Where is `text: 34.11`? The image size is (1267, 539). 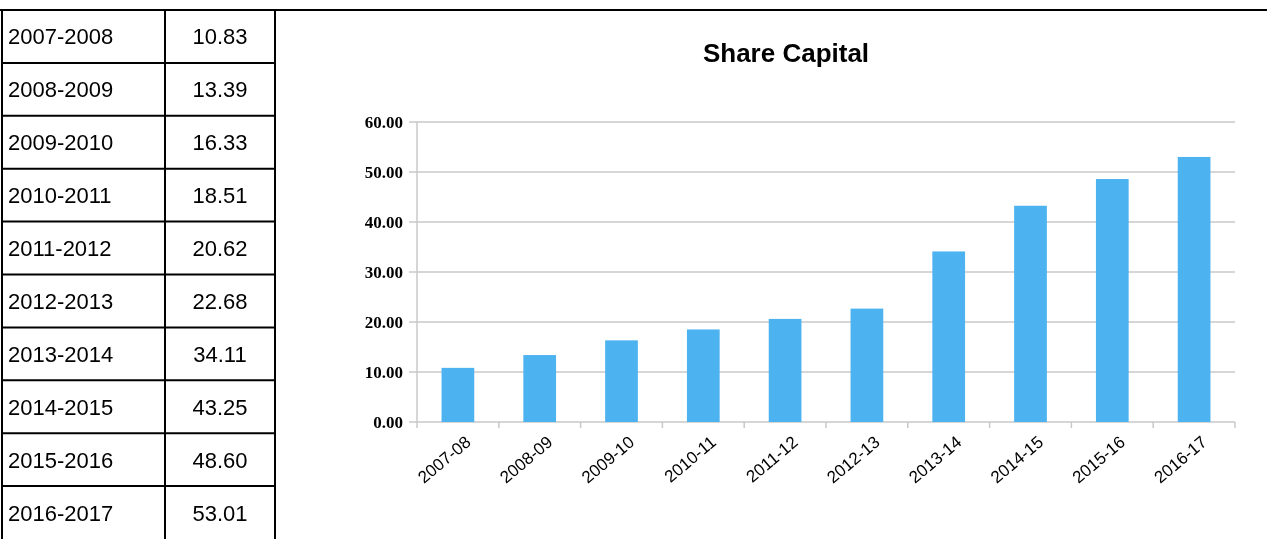
text: 34.11 is located at coordinates (220, 354).